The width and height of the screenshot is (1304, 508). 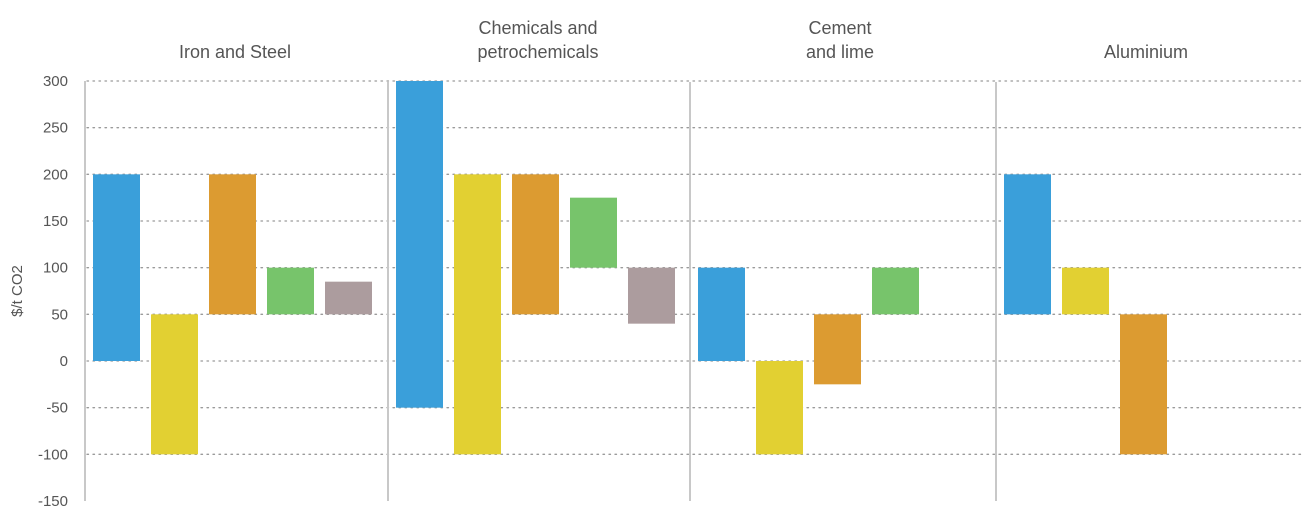 What do you see at coordinates (55, 221) in the screenshot?
I see `y-tick-label: 150` at bounding box center [55, 221].